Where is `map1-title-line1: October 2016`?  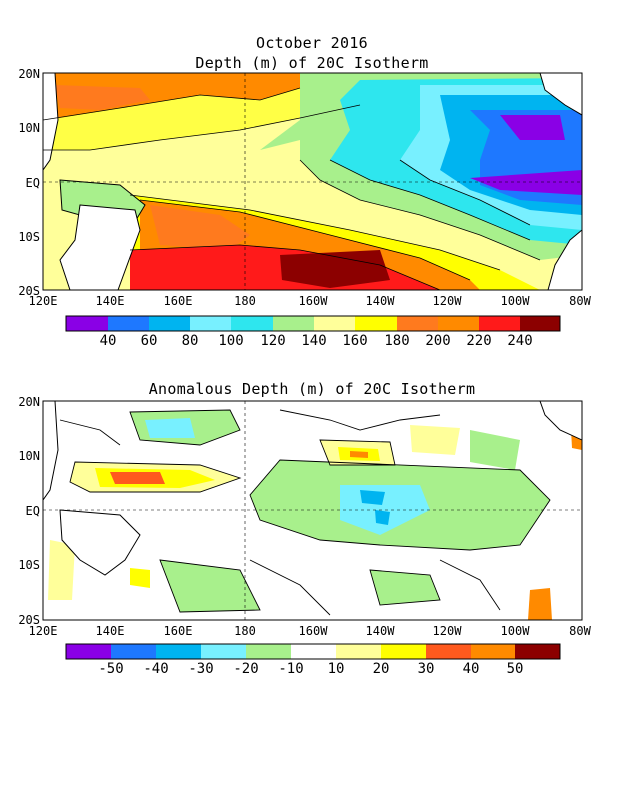
map1-title-line1: October 2016 is located at coordinates (312, 43).